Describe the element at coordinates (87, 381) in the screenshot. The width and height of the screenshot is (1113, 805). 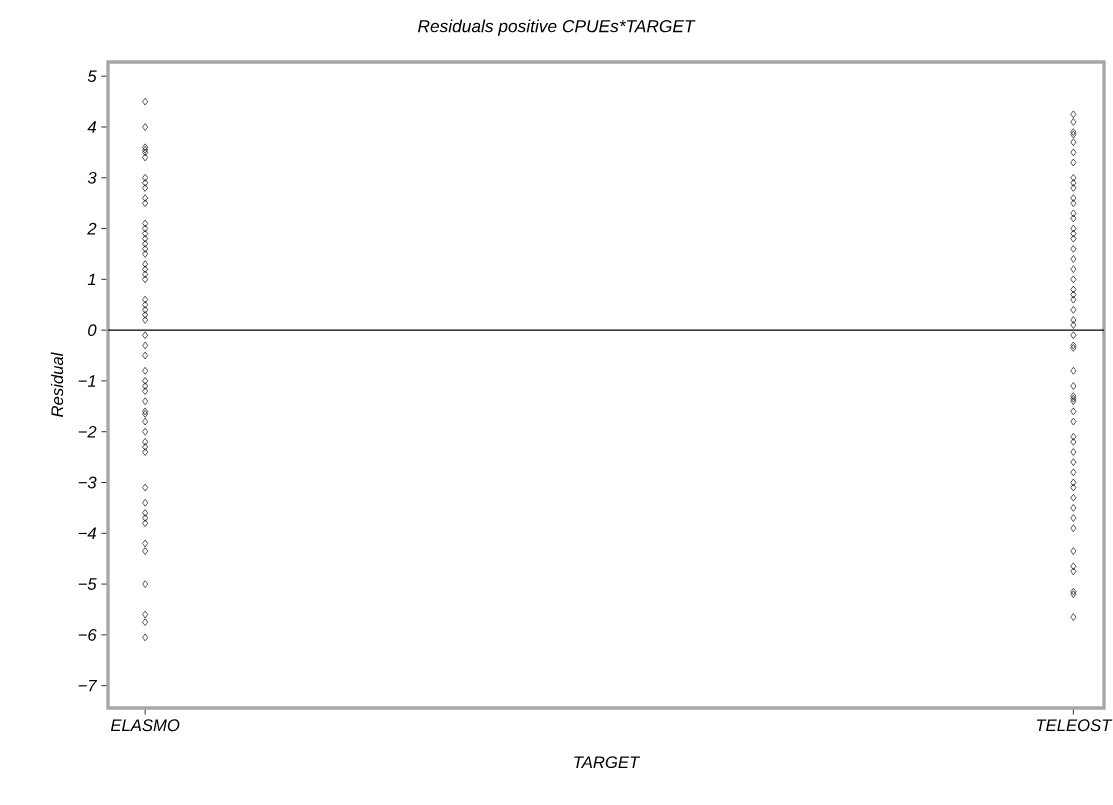
I see `y-tick-label: −1` at that location.